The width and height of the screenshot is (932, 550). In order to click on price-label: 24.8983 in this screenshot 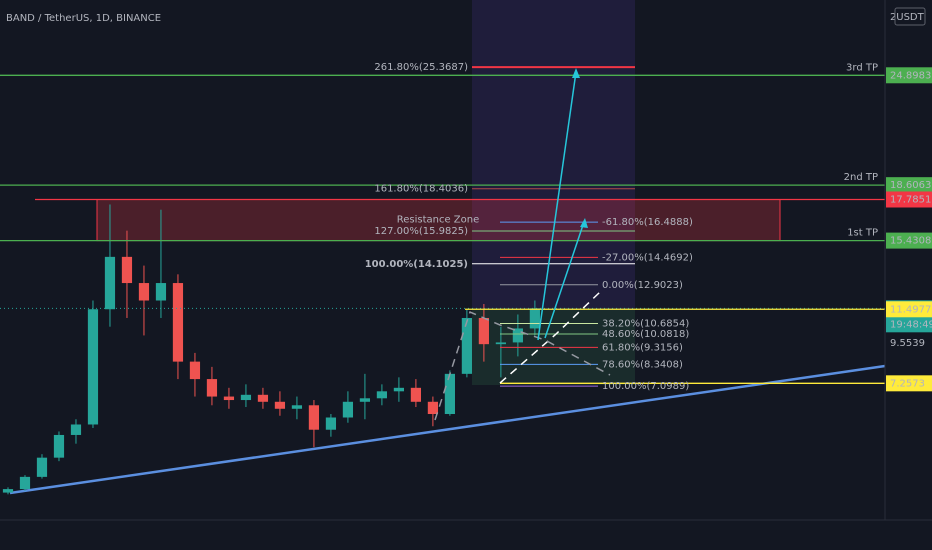, I will do `click(910, 75)`.